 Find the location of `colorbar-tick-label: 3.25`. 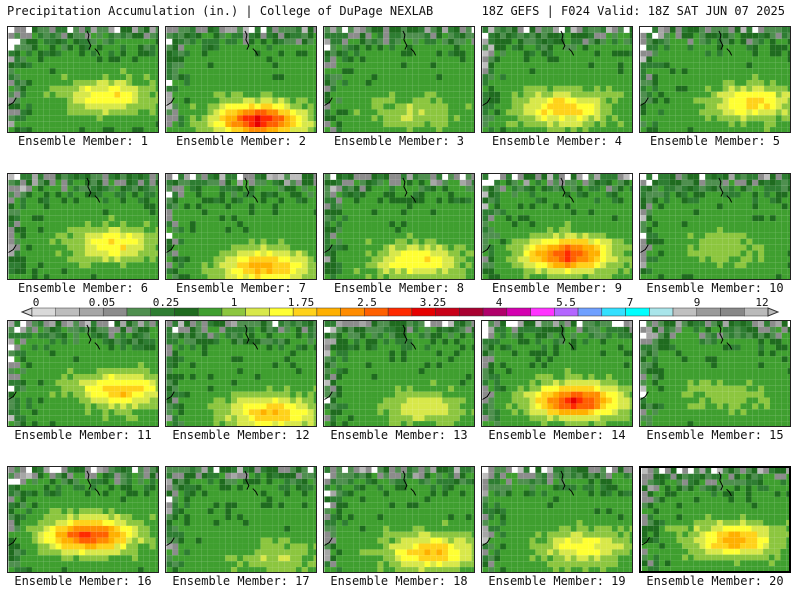

colorbar-tick-label: 3.25 is located at coordinates (433, 302).